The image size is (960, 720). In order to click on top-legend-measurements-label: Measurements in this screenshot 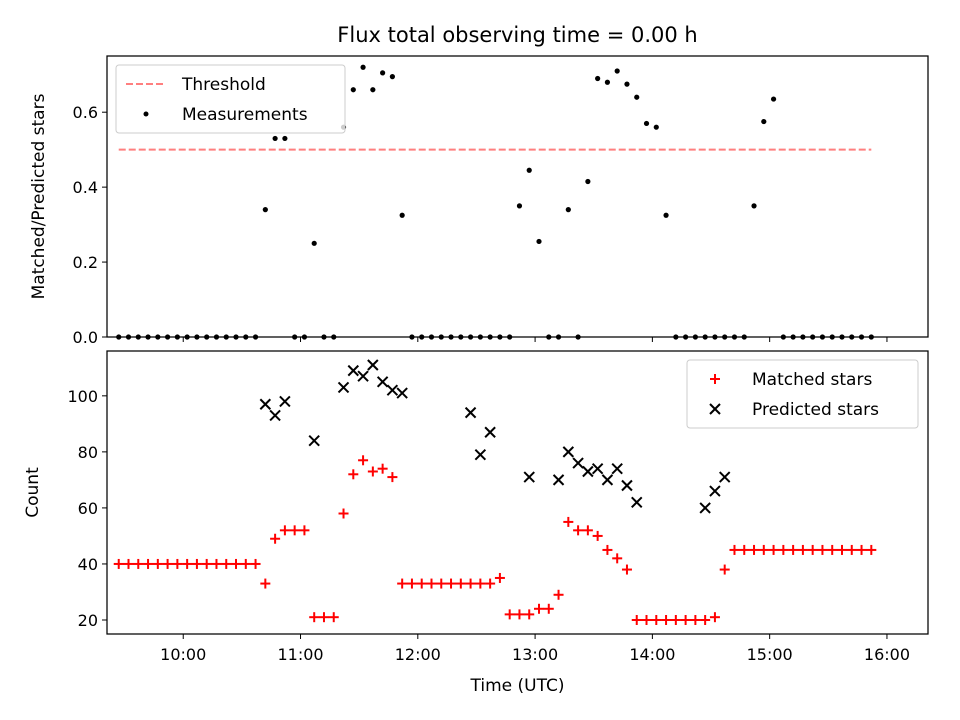, I will do `click(245, 115)`.